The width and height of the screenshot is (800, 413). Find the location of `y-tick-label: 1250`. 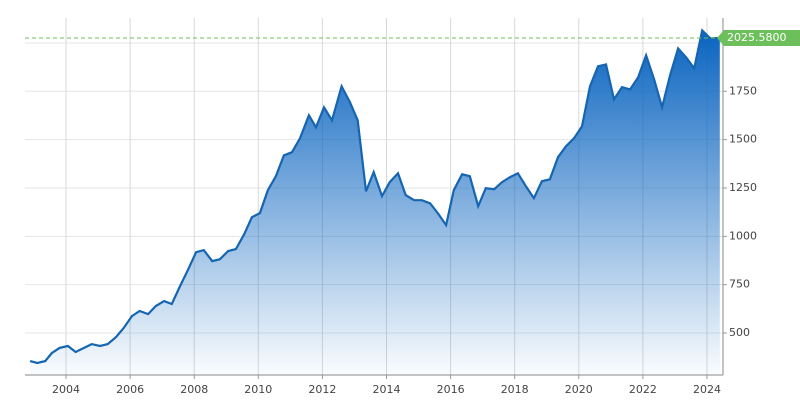

y-tick-label: 1250 is located at coordinates (743, 187).